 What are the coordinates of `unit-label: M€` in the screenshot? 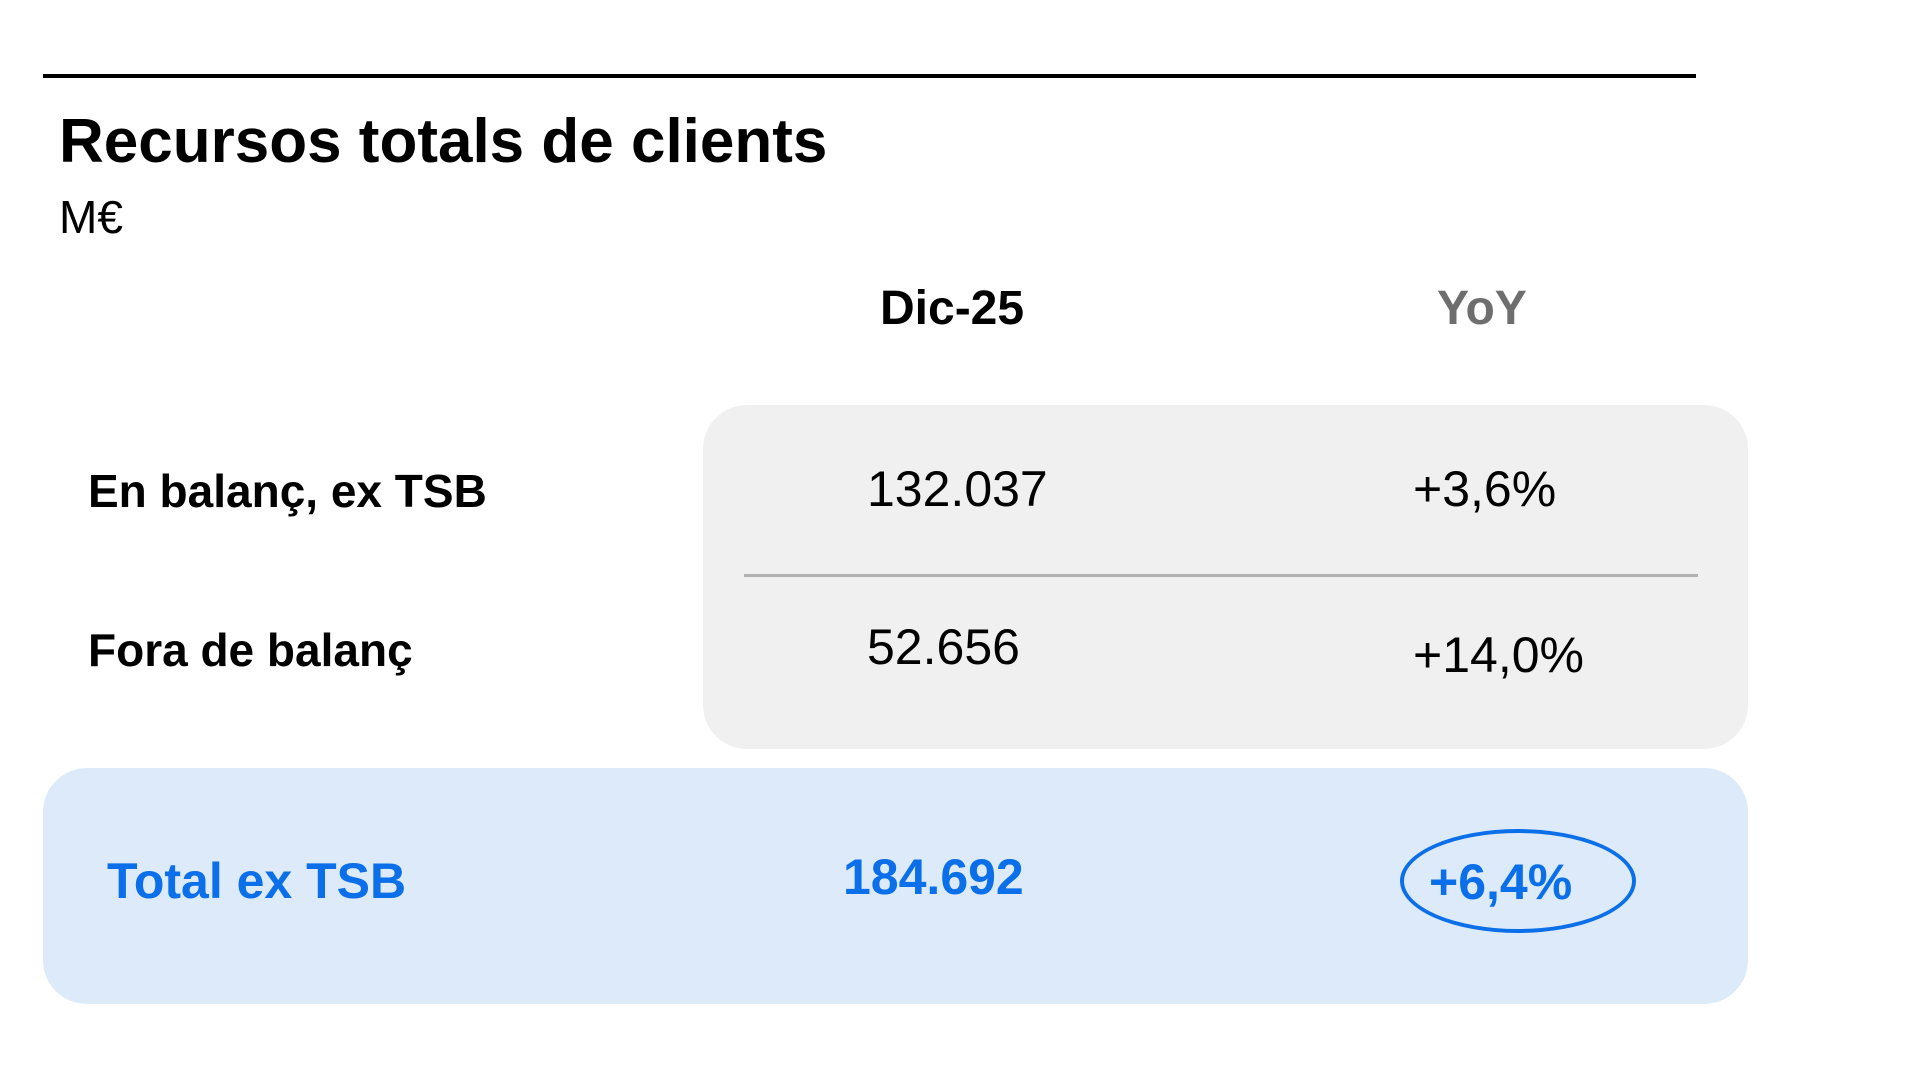 It's located at (91, 217).